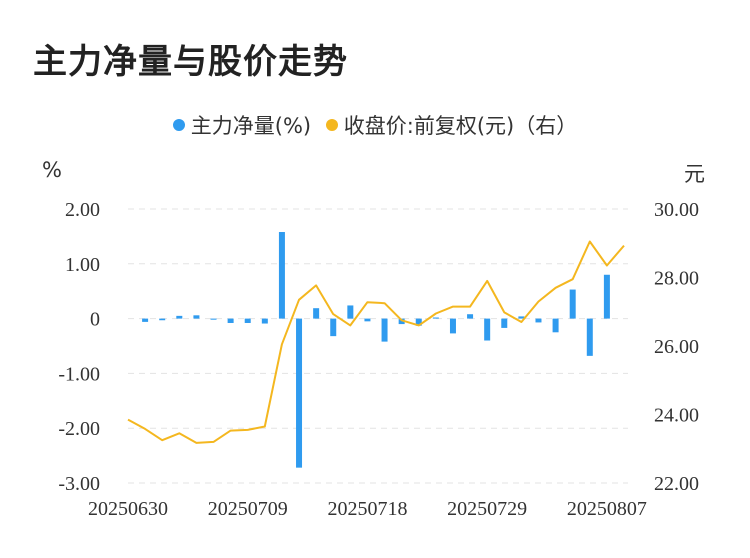  I want to click on legend-item-net-flow: 主力净量(%), so click(242, 125).